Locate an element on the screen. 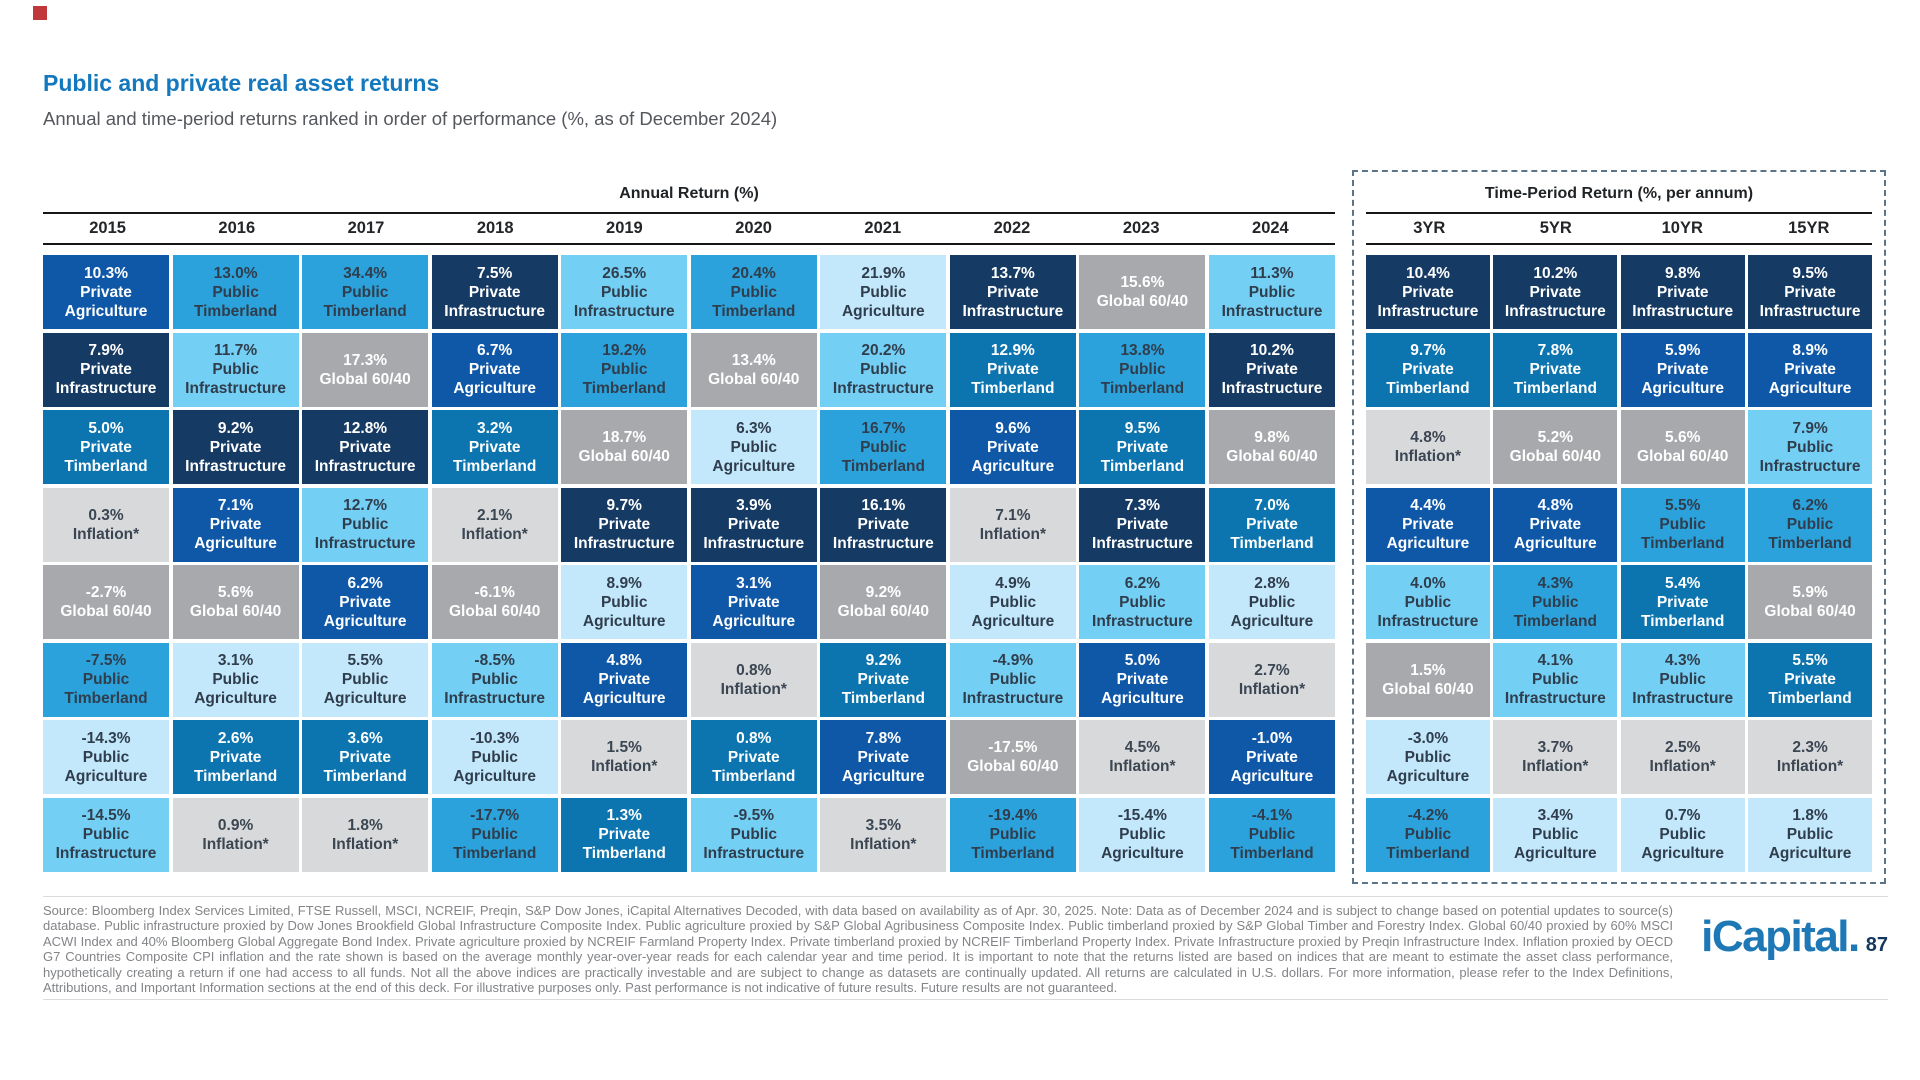 The width and height of the screenshot is (1920, 1080). annual-return-cell-2021-rank-2: 20.2% Public Infrastructure is located at coordinates (883, 369).